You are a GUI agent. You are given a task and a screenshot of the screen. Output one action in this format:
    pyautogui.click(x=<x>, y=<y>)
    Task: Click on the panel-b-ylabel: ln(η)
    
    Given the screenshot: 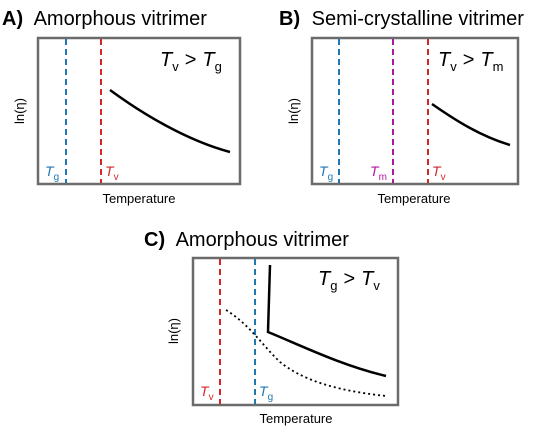 What is the action you would take?
    pyautogui.click(x=293, y=111)
    